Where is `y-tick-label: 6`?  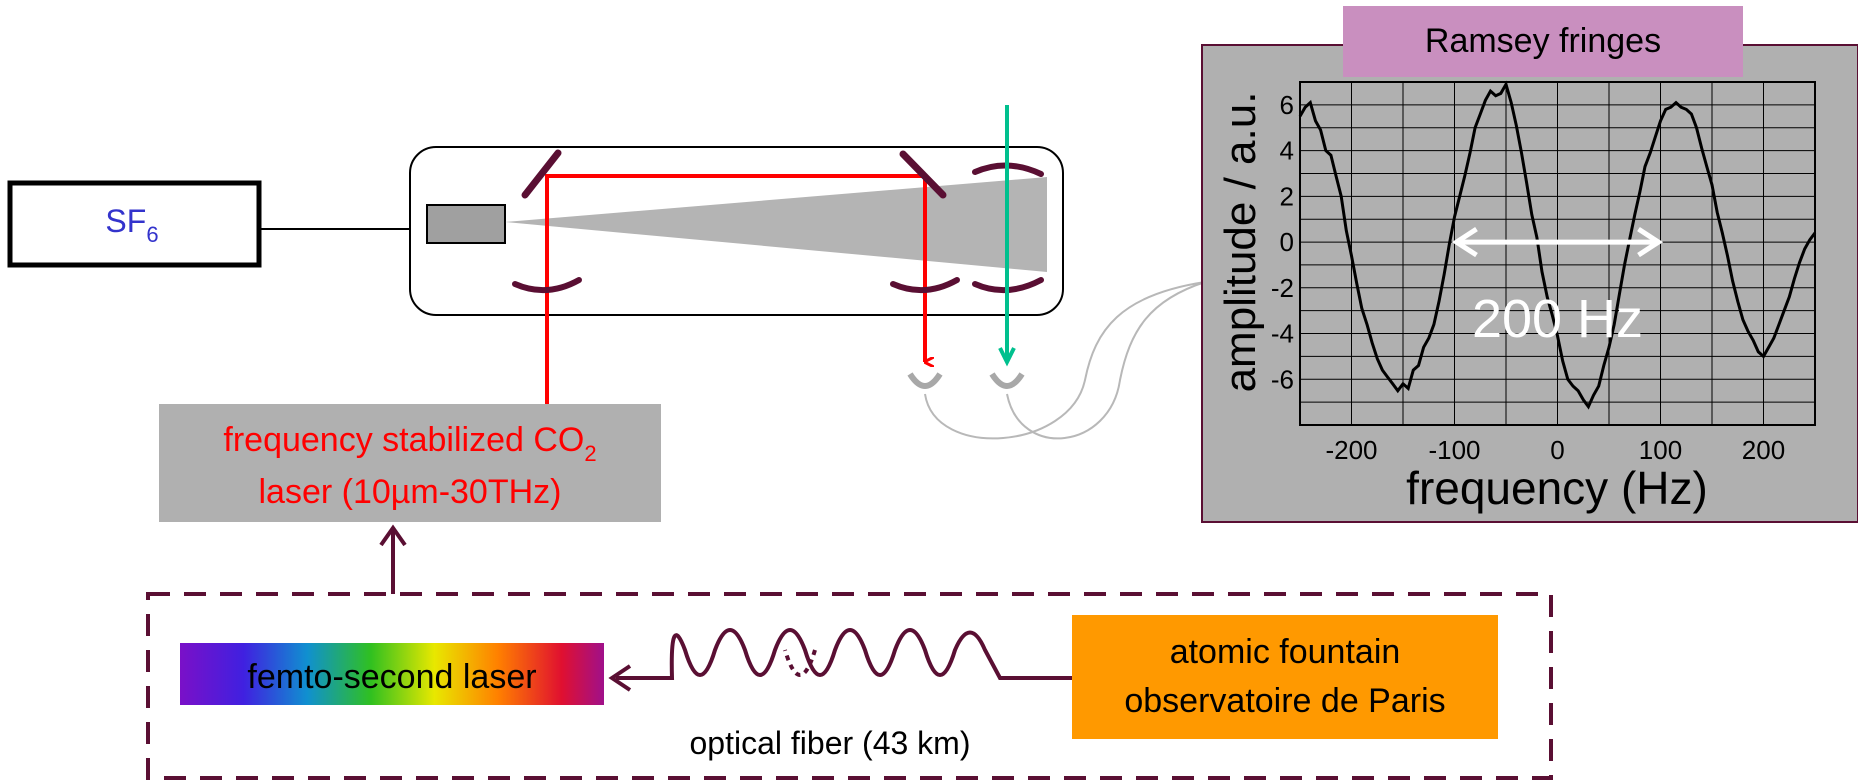
y-tick-label: 6 is located at coordinates (1287, 105).